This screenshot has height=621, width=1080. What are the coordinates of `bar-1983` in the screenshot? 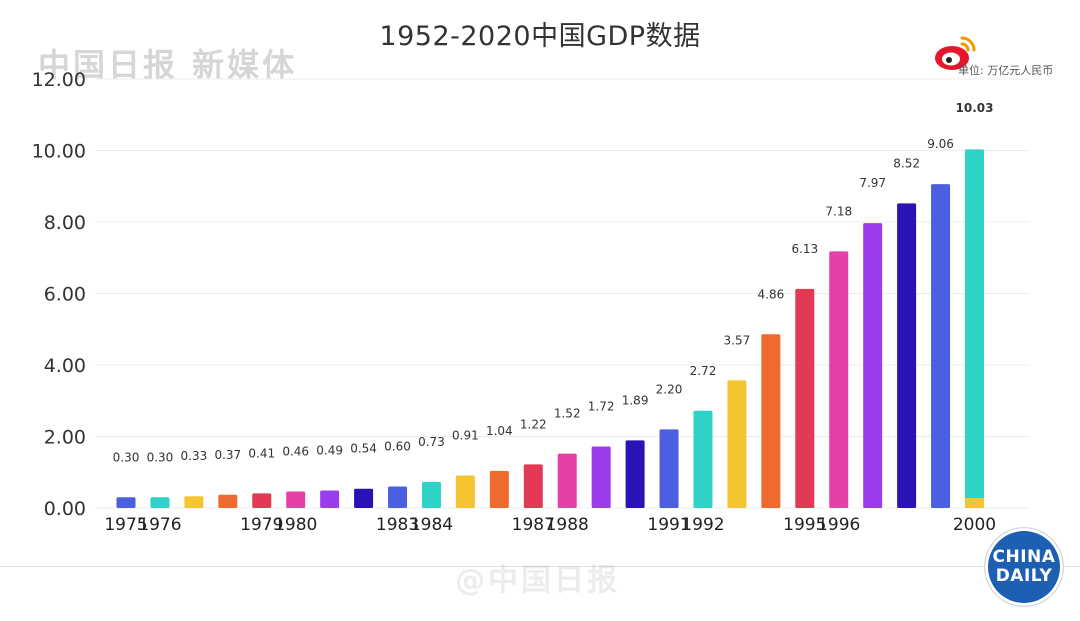 It's located at (398, 497).